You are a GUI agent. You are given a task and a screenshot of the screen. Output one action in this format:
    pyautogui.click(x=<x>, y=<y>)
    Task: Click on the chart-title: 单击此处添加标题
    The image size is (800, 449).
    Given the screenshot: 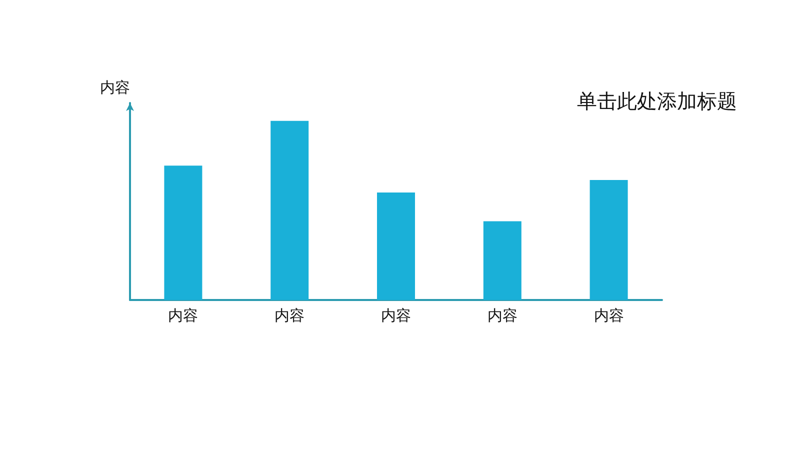 What is the action you would take?
    pyautogui.click(x=657, y=101)
    